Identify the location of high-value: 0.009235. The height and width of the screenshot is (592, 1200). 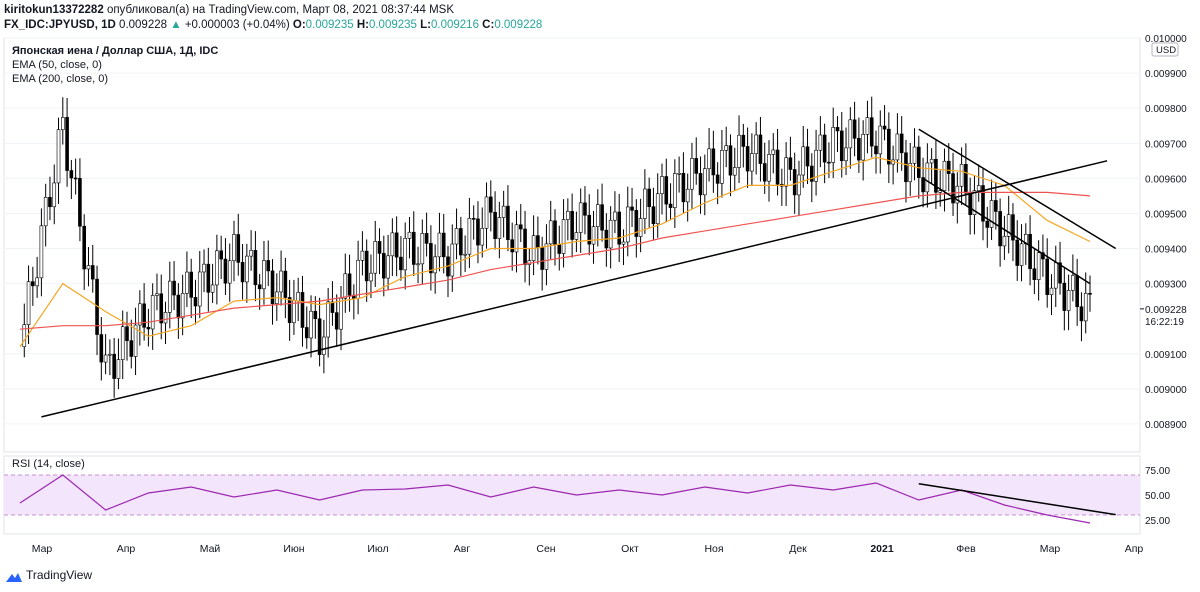
(392, 25).